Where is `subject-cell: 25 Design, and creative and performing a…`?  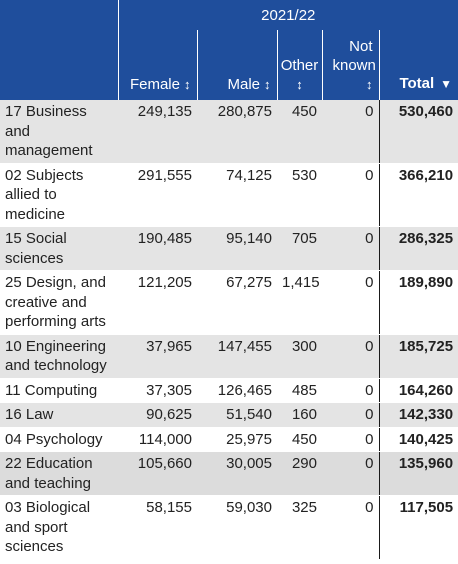 subject-cell: 25 Design, and creative and performing a… is located at coordinates (59, 302).